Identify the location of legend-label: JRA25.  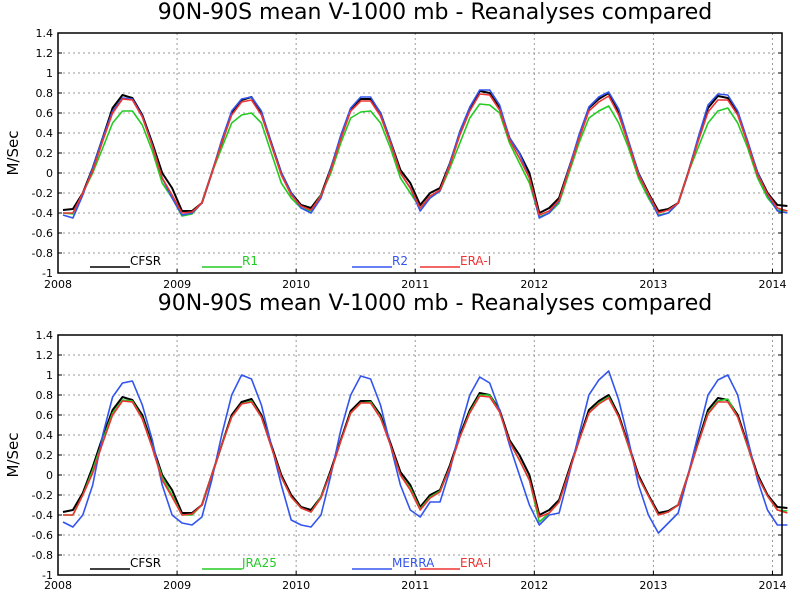
(259, 563).